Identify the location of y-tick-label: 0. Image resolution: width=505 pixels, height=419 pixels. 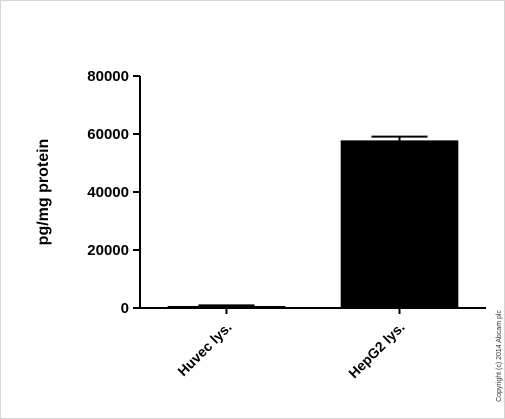
(125, 308).